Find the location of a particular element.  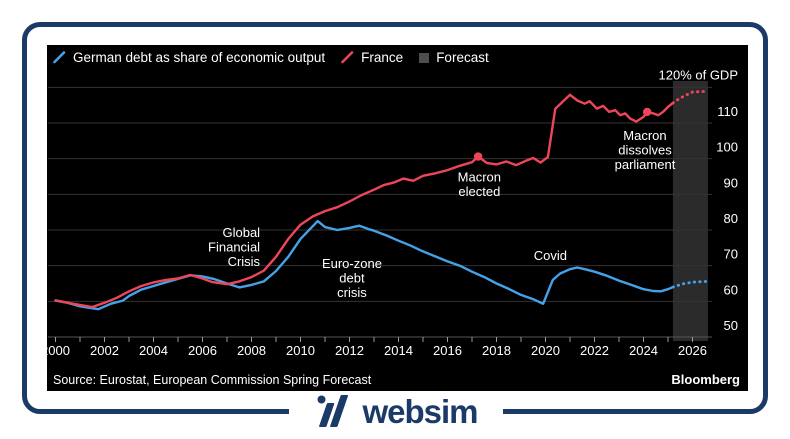

x-tick-label: 2000 is located at coordinates (58, 350).